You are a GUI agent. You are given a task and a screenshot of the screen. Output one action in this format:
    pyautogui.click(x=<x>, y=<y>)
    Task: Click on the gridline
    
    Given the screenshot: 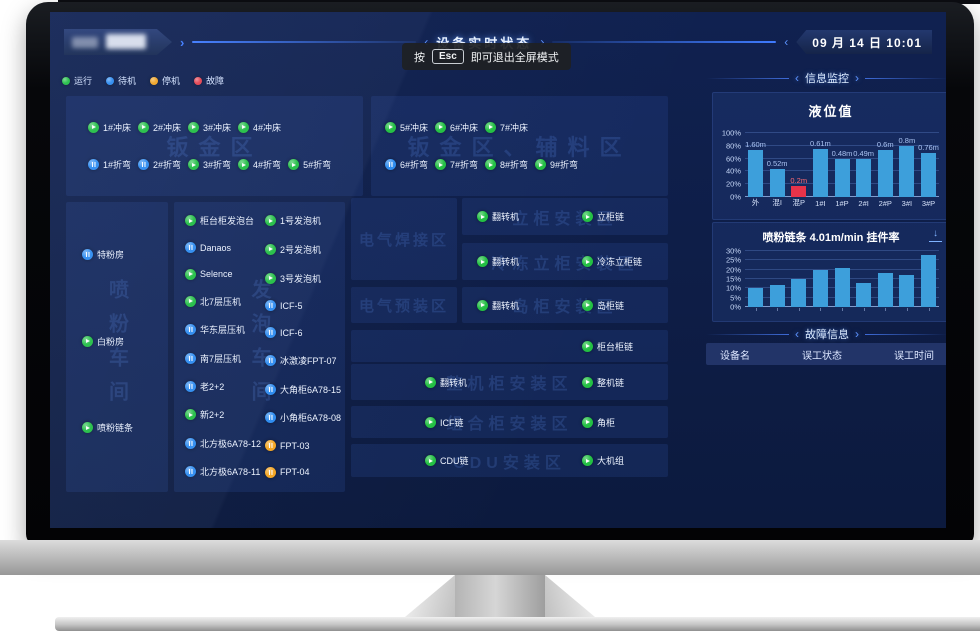 What is the action you would take?
    pyautogui.click(x=842, y=250)
    